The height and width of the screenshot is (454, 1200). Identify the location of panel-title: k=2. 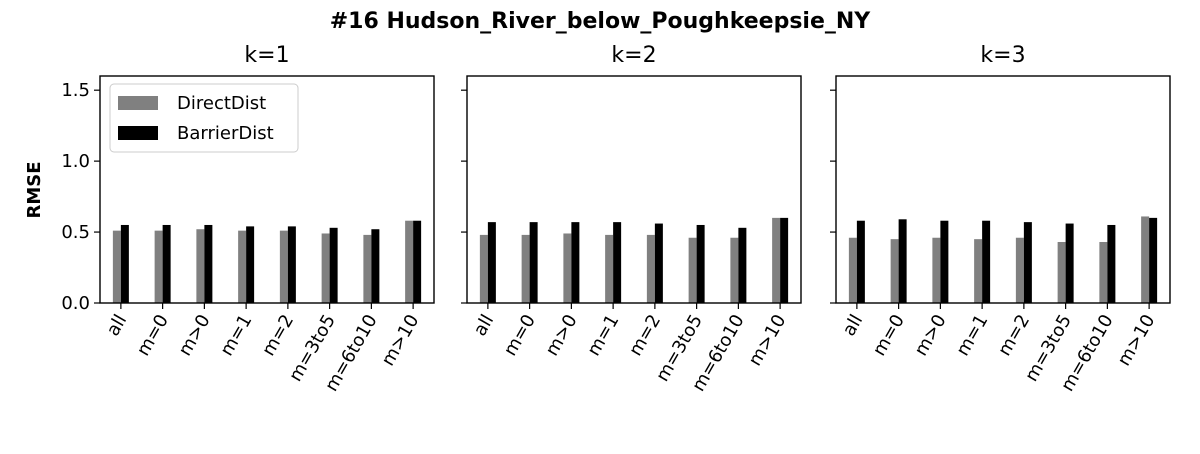
(633, 55).